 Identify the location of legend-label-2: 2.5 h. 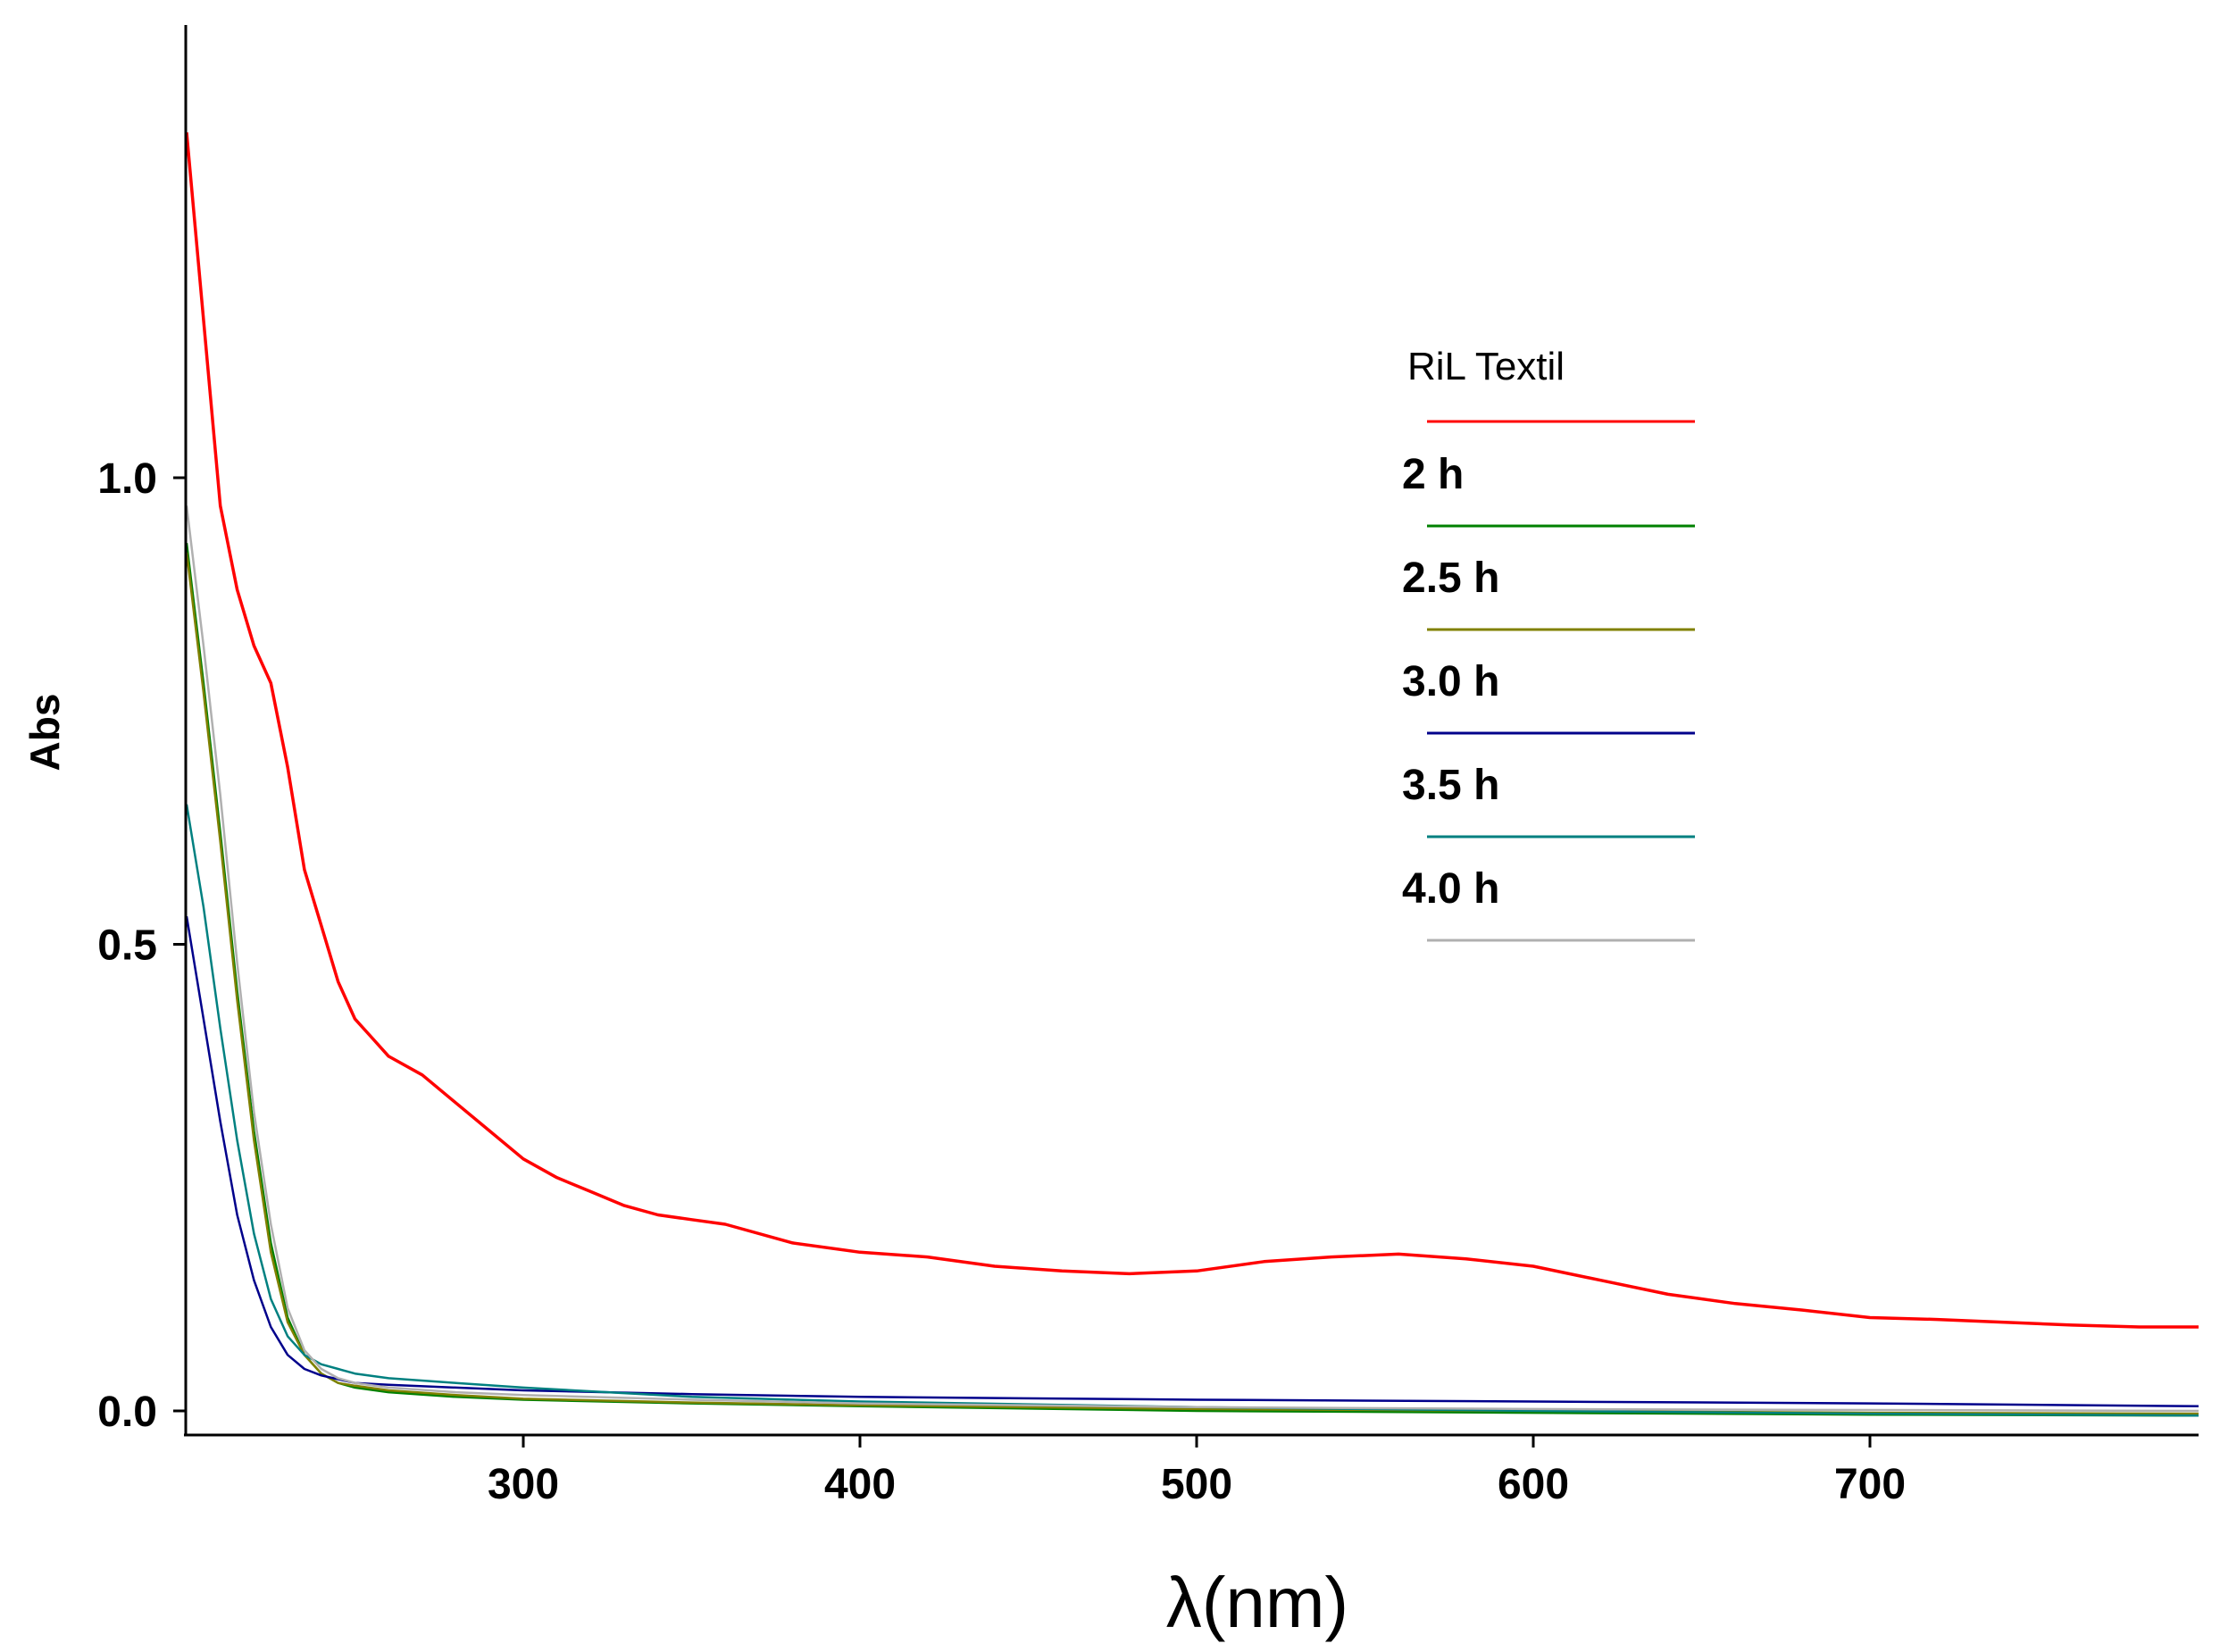
(1450, 578).